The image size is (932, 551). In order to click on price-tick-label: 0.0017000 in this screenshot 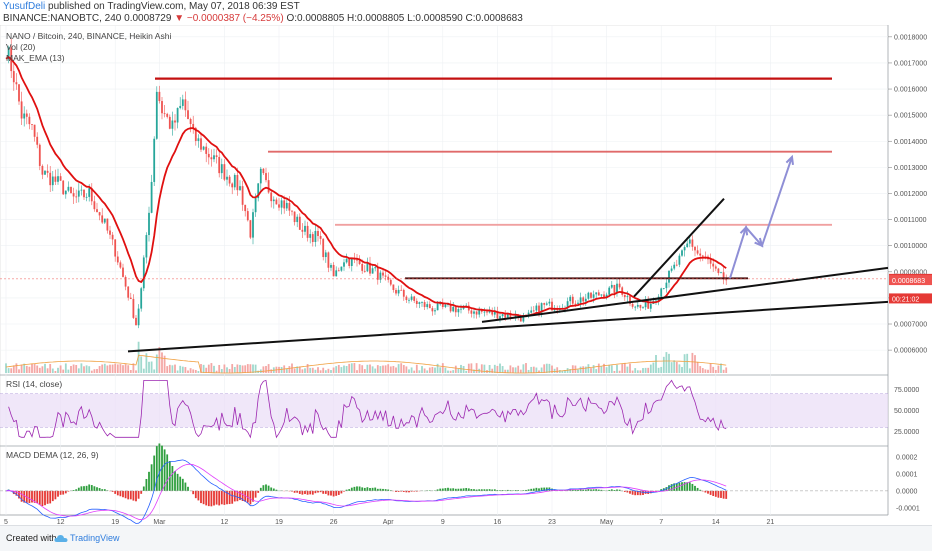, I will do `click(910, 63)`.